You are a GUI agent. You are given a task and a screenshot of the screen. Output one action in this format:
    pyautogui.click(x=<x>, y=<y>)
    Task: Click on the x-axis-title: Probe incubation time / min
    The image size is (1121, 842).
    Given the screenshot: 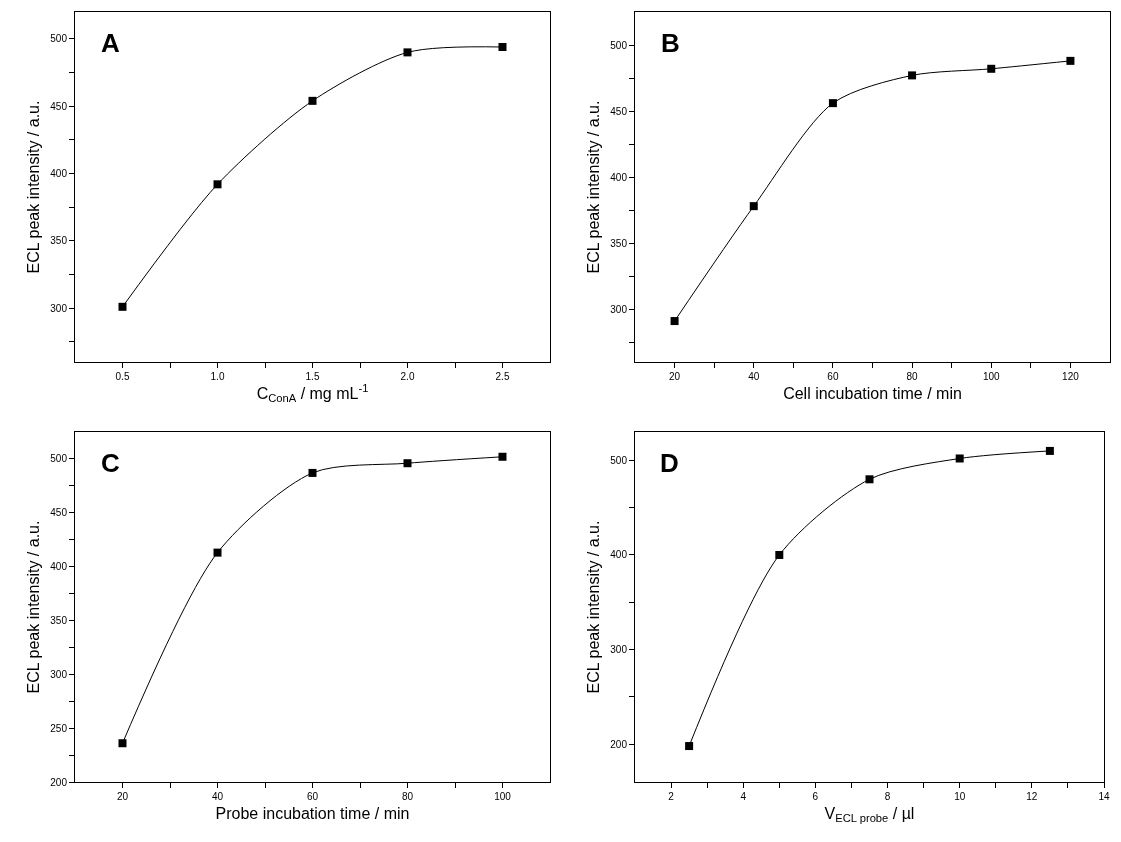 What is the action you would take?
    pyautogui.click(x=312, y=813)
    